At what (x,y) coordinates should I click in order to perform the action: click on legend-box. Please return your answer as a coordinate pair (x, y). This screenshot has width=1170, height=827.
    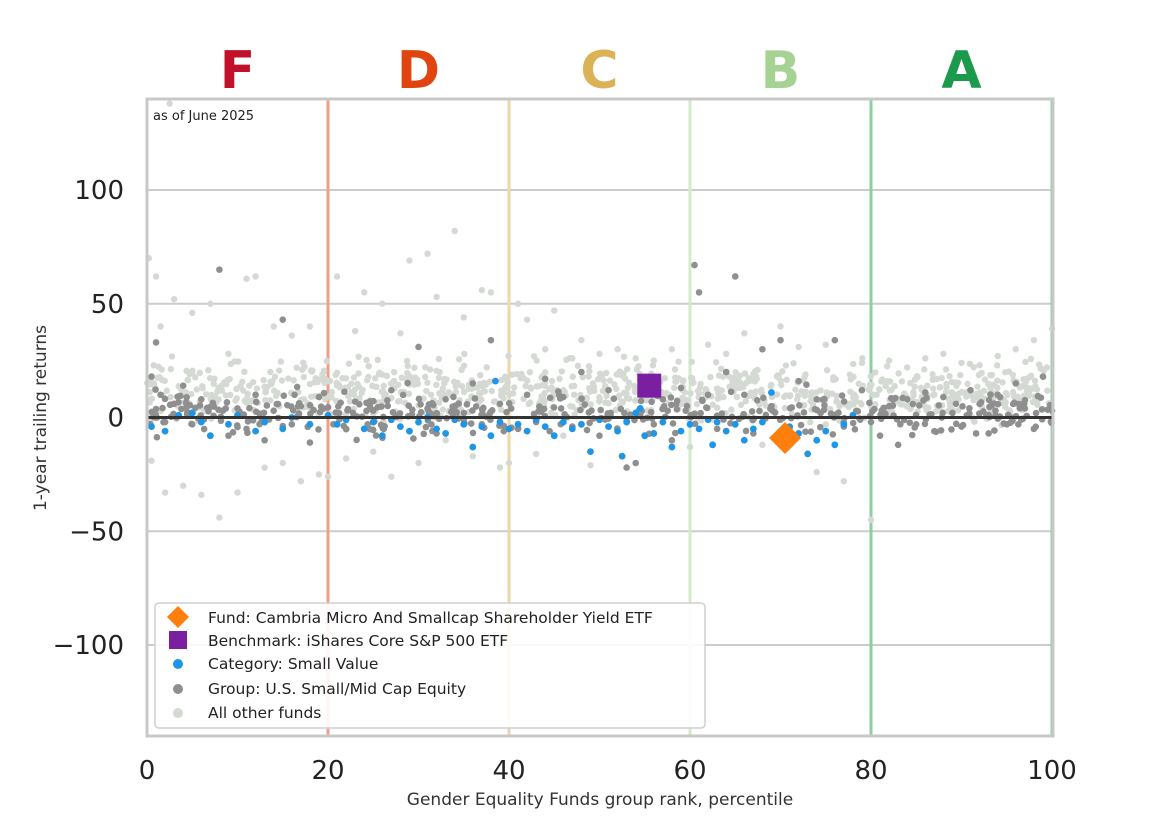
    Looking at the image, I should click on (430, 665).